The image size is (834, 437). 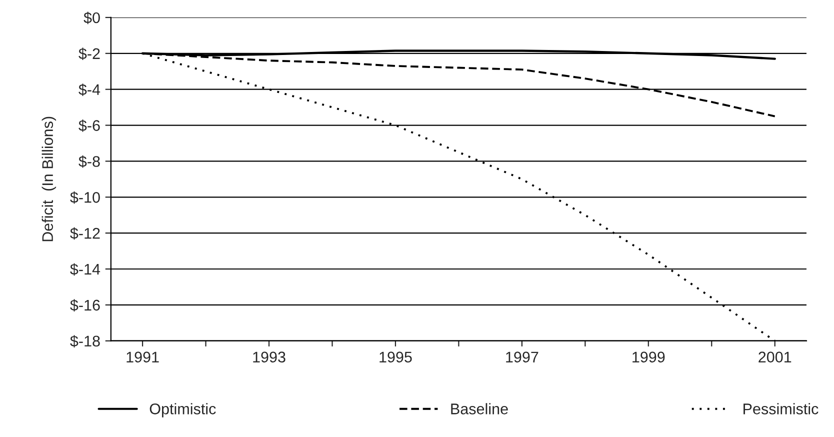 I want to click on y-tick-label: $-16, so click(x=85, y=305).